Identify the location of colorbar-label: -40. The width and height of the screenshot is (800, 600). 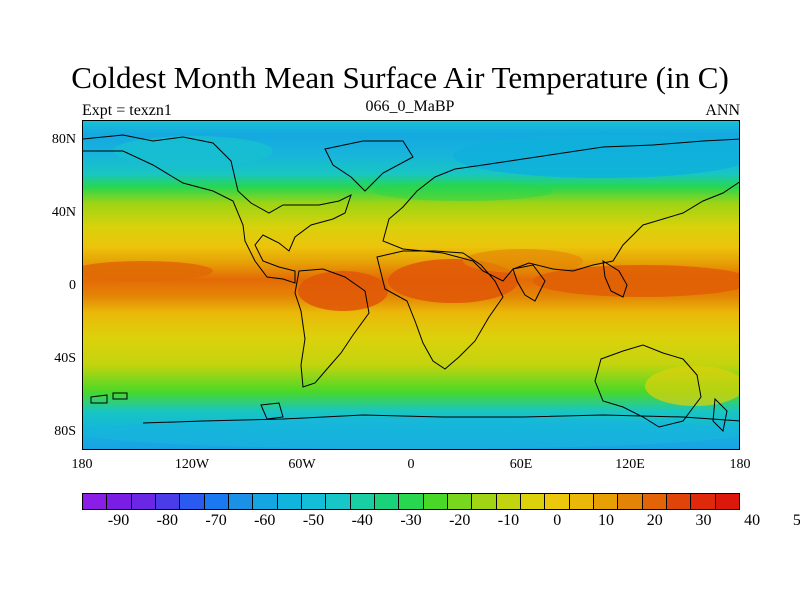
(362, 520).